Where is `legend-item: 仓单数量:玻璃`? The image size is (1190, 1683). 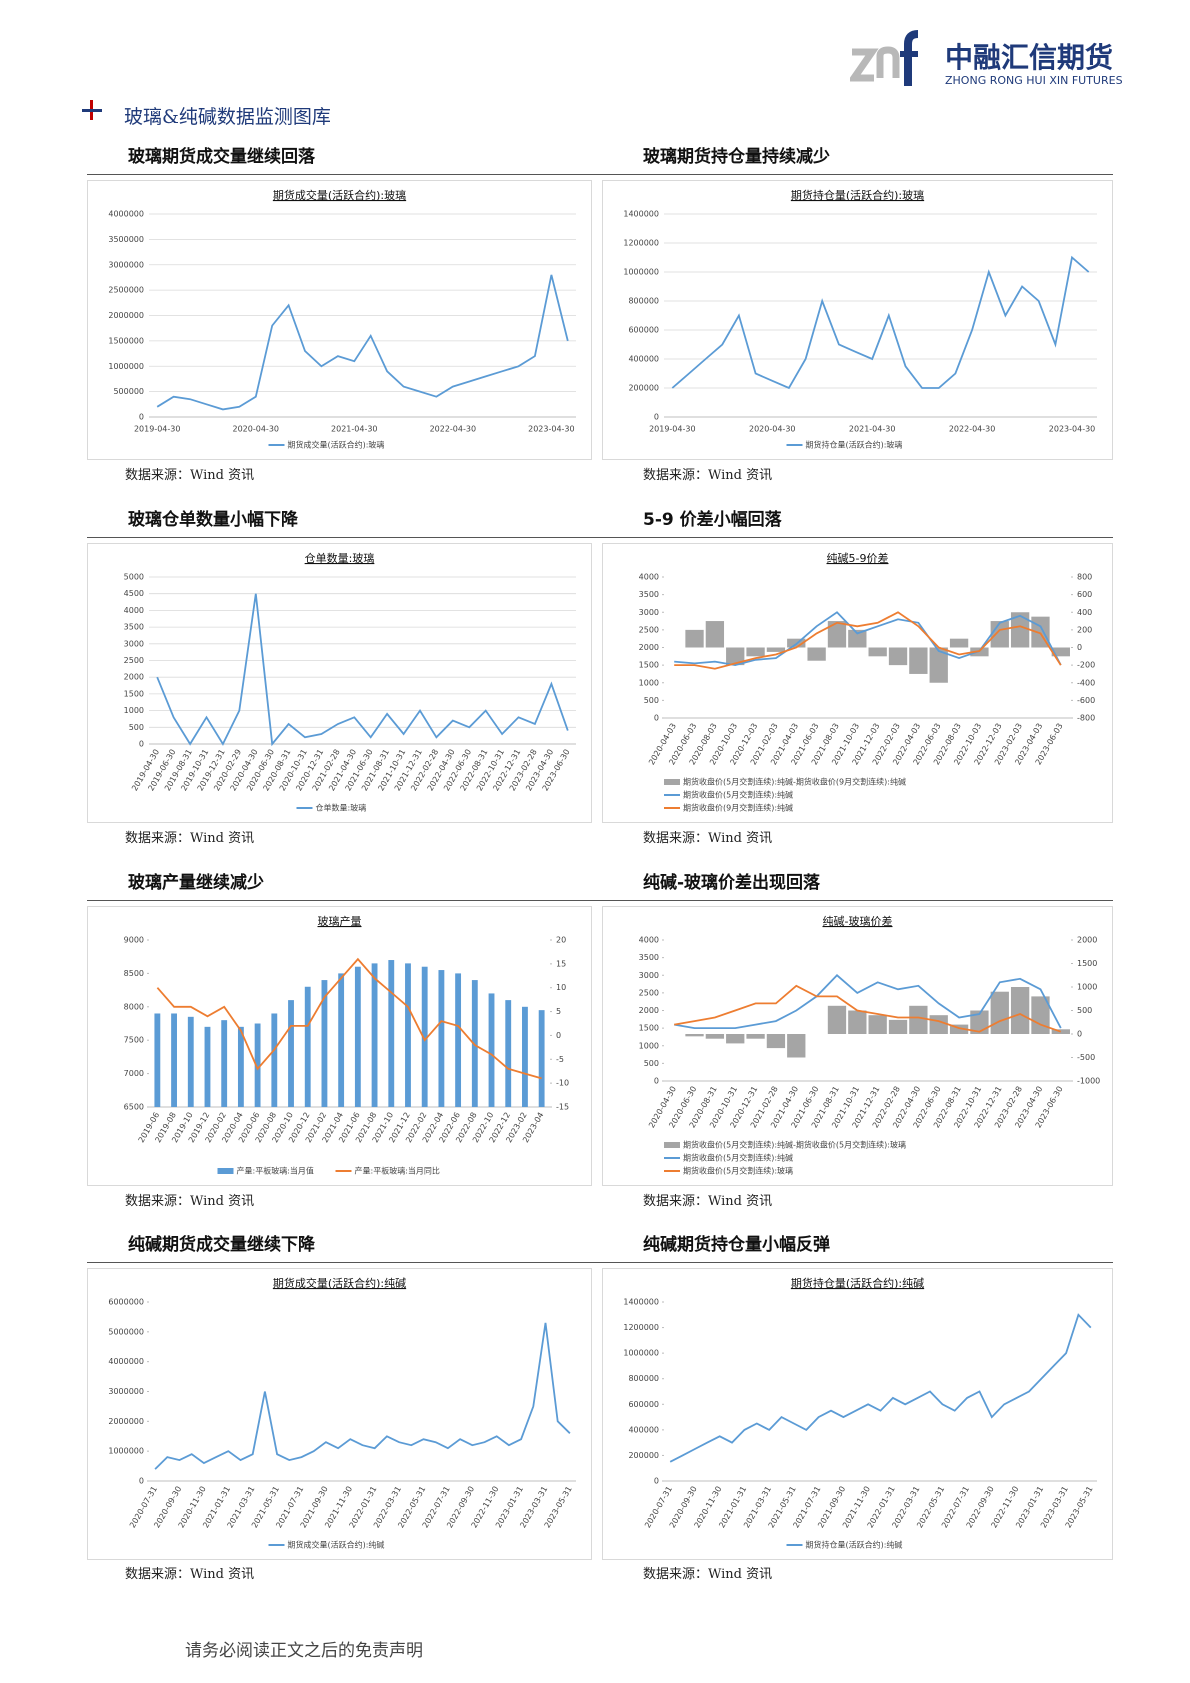
legend-item: 仓单数量:玻璃 is located at coordinates (331, 808).